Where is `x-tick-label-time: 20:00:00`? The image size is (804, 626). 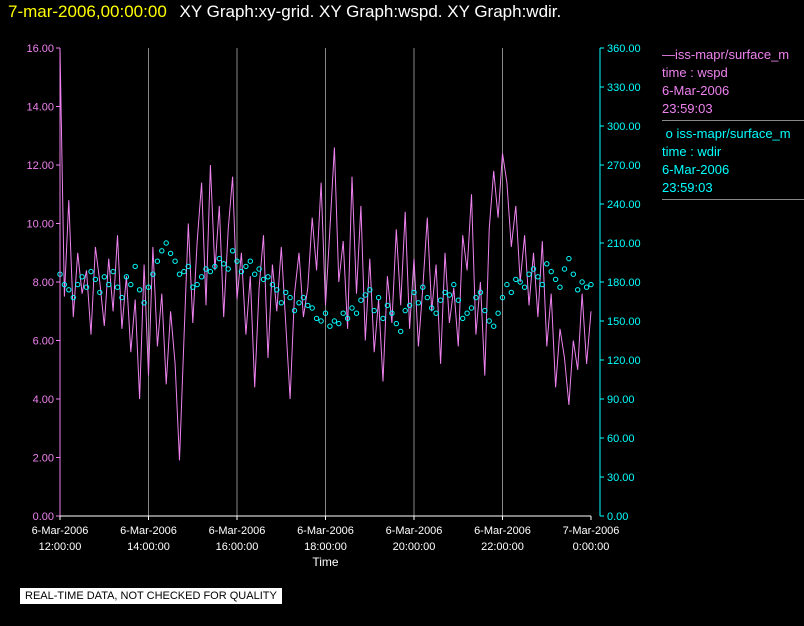
x-tick-label-time: 20:00:00 is located at coordinates (414, 547).